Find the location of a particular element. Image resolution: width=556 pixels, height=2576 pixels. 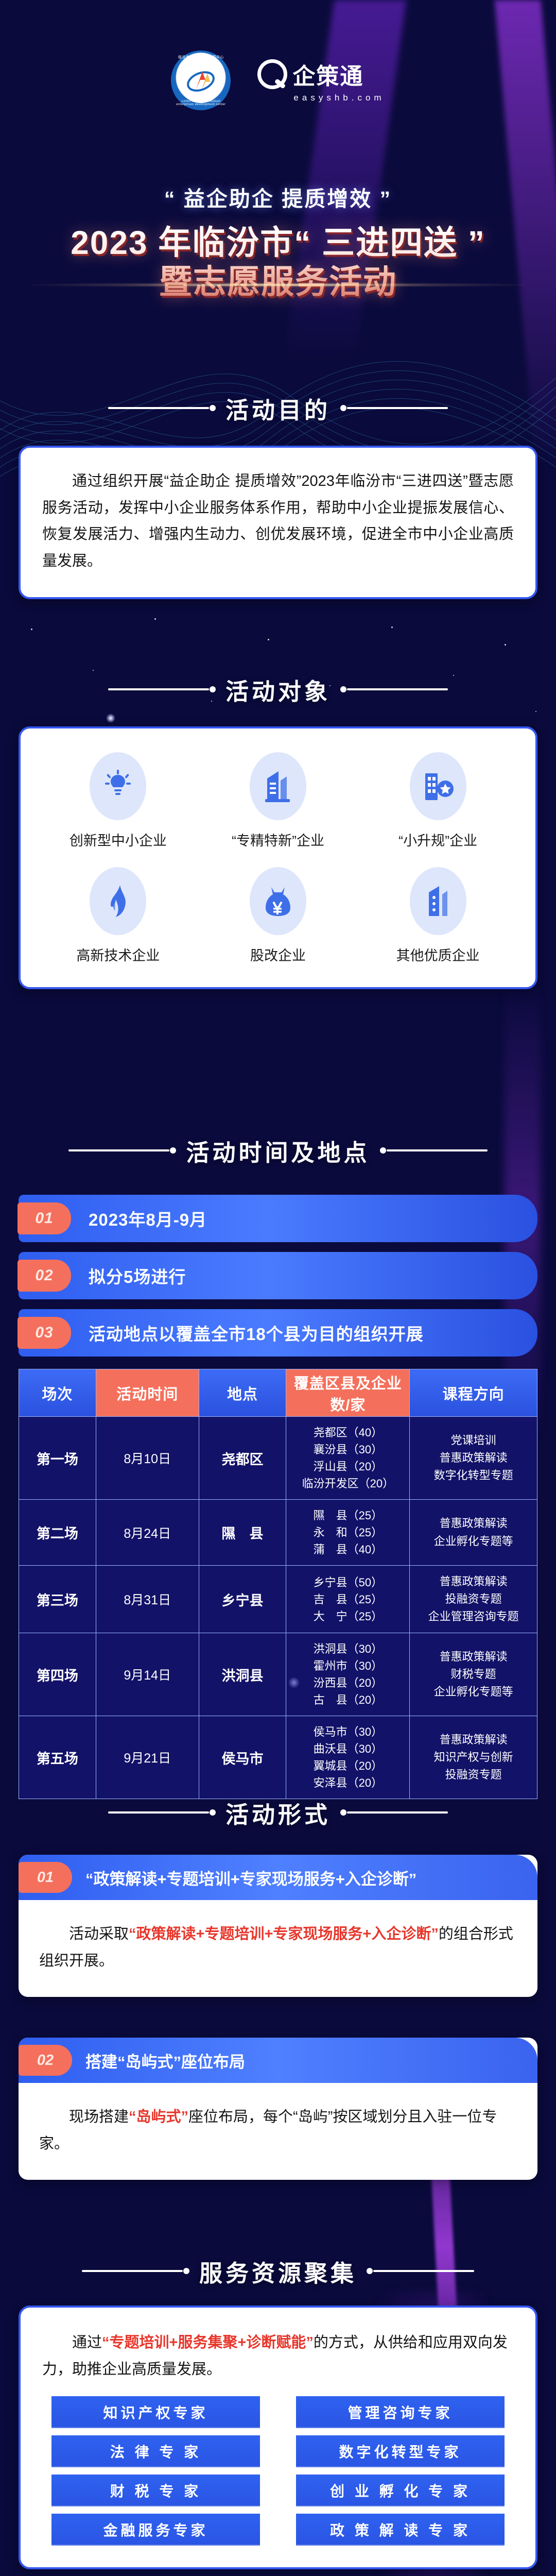

office-tower-icon is located at coordinates (437, 901).